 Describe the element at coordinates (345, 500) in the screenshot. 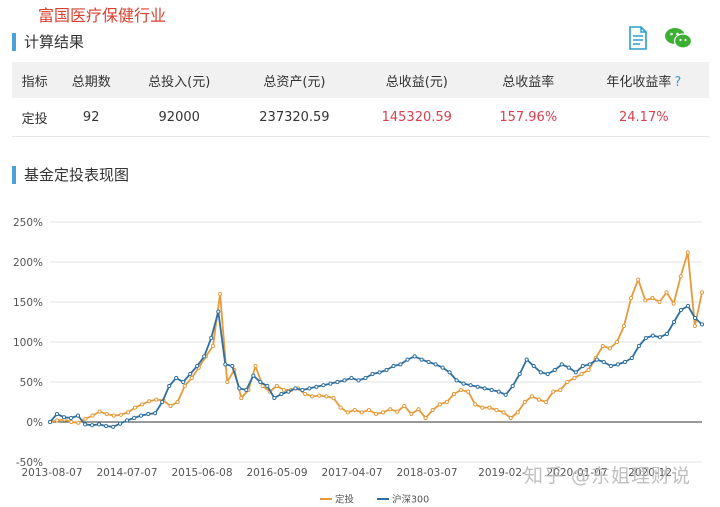

I see `legend-label: 定投` at that location.